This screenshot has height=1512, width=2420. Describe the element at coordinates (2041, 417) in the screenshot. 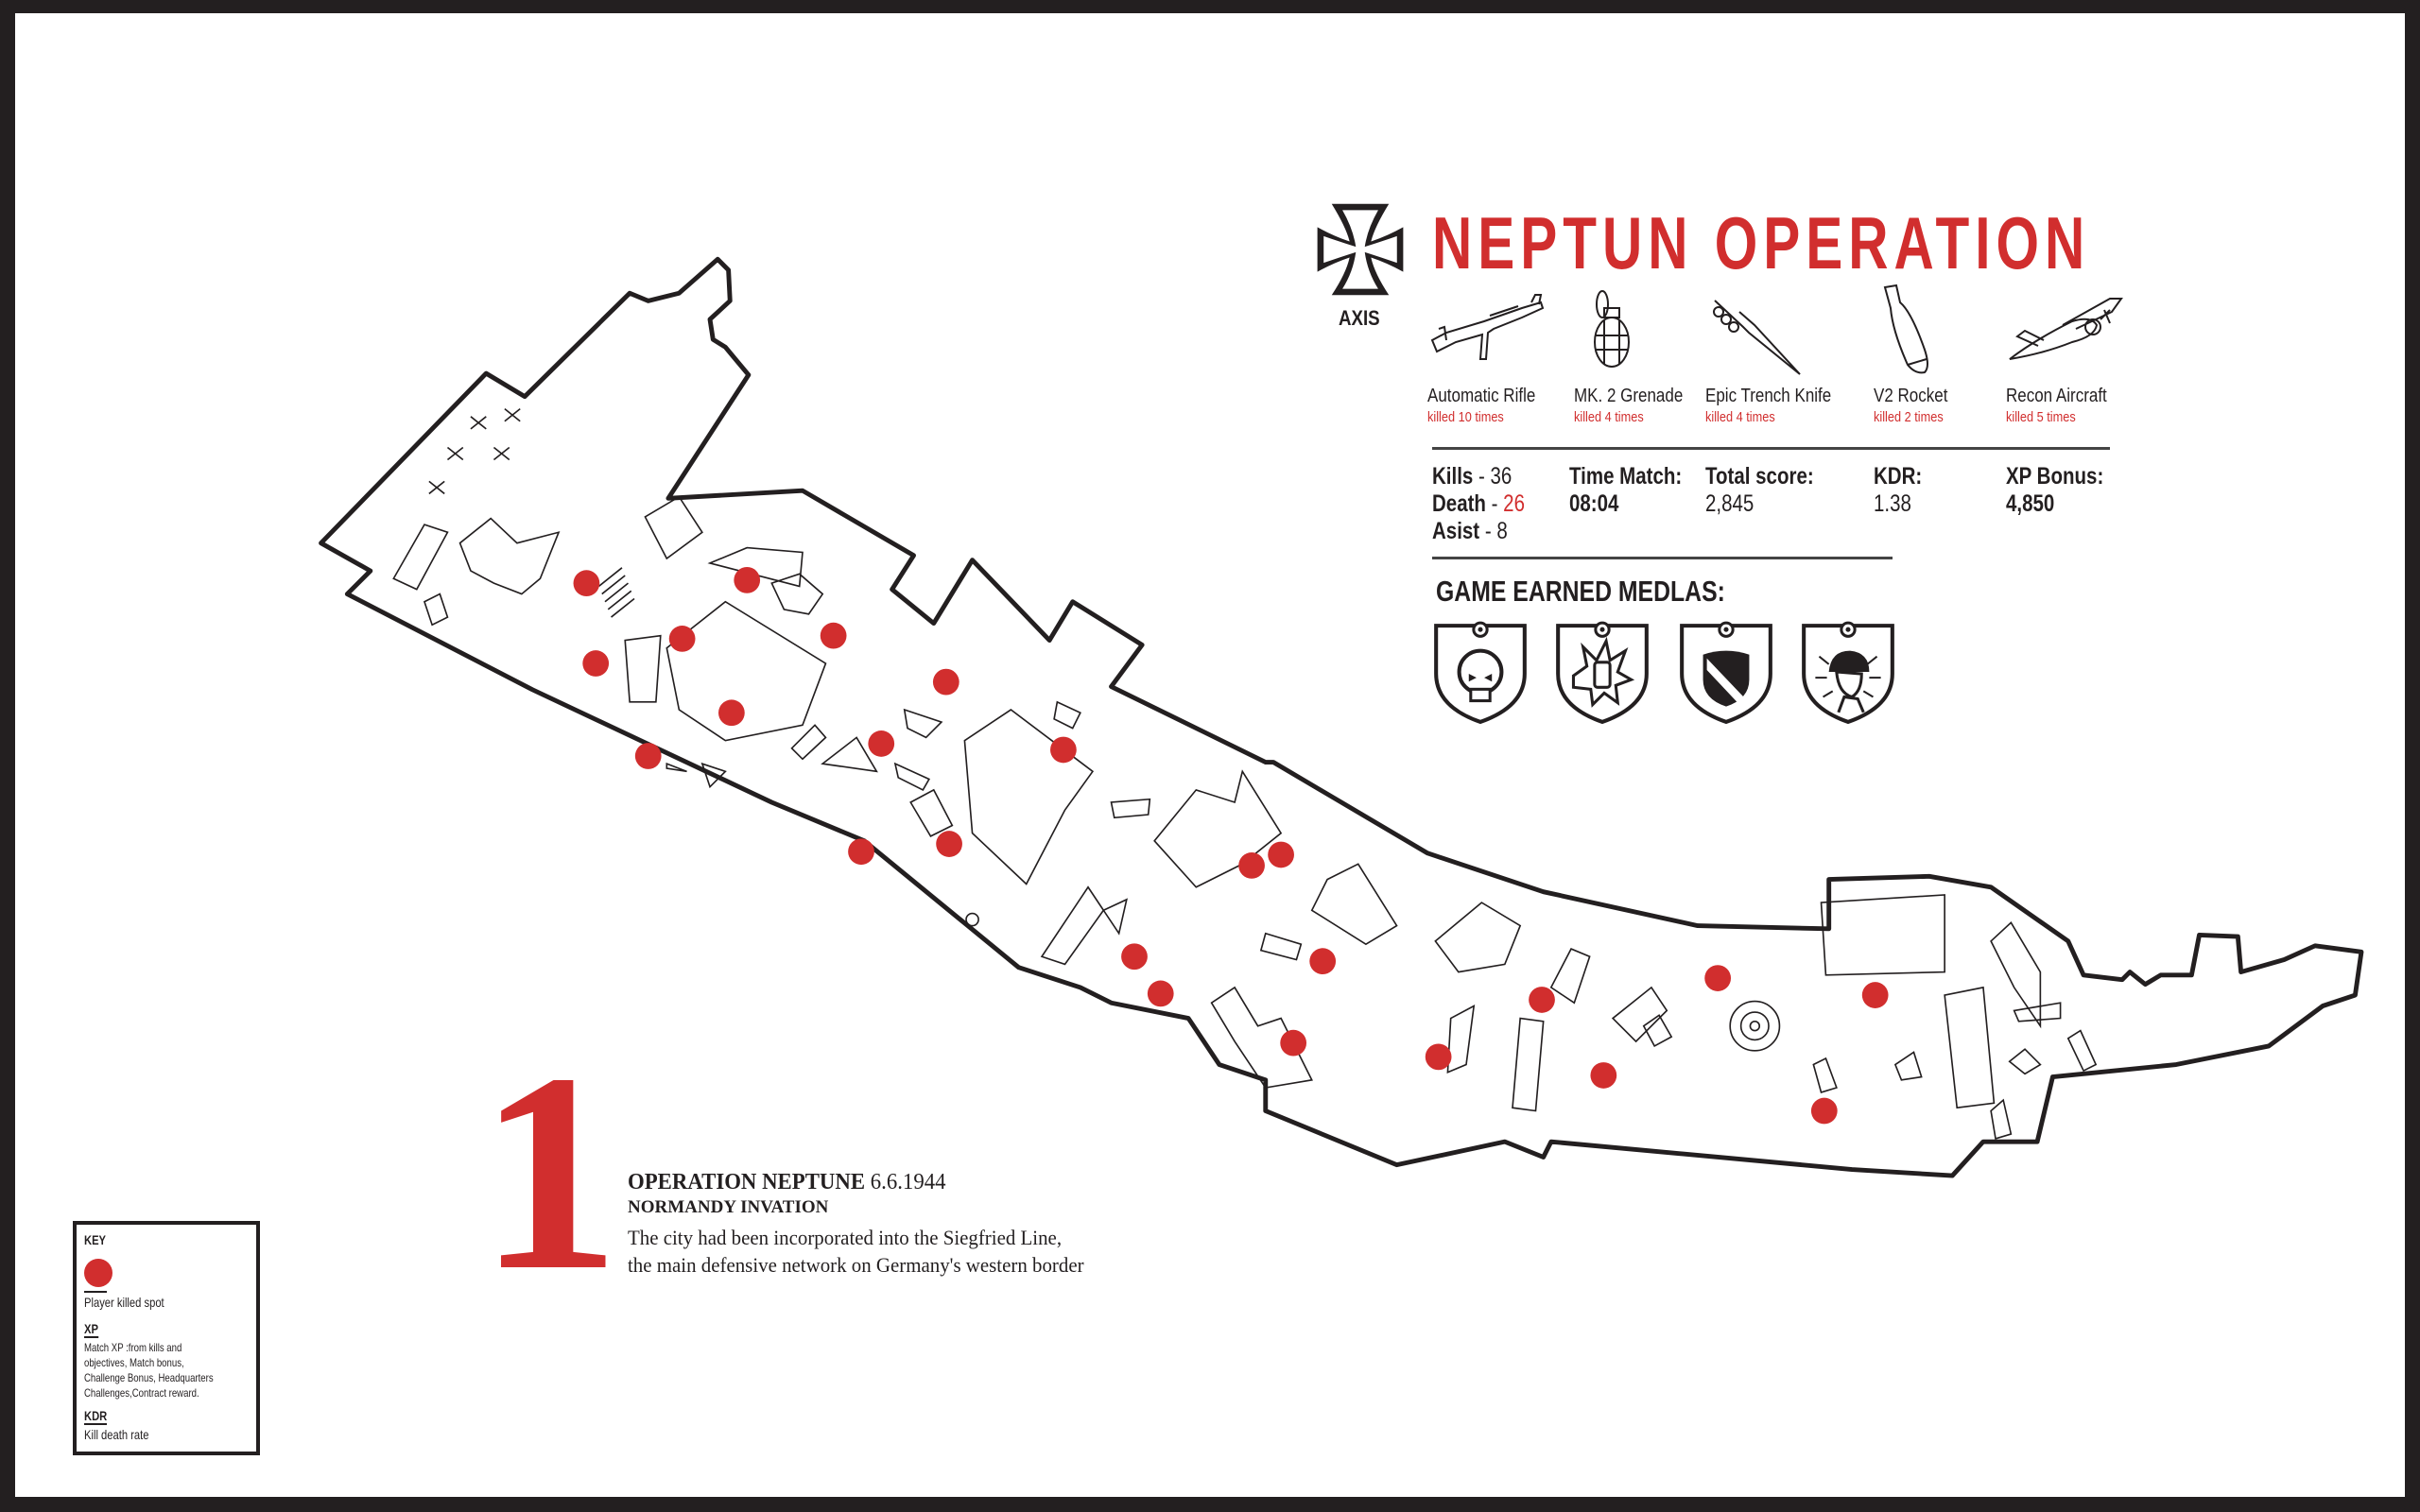

I see `weapon-kill-count: killed 5 times` at that location.